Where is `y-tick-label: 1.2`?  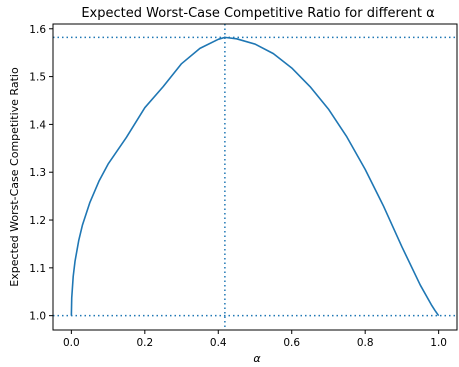 y-tick-label: 1.2 is located at coordinates (37, 221).